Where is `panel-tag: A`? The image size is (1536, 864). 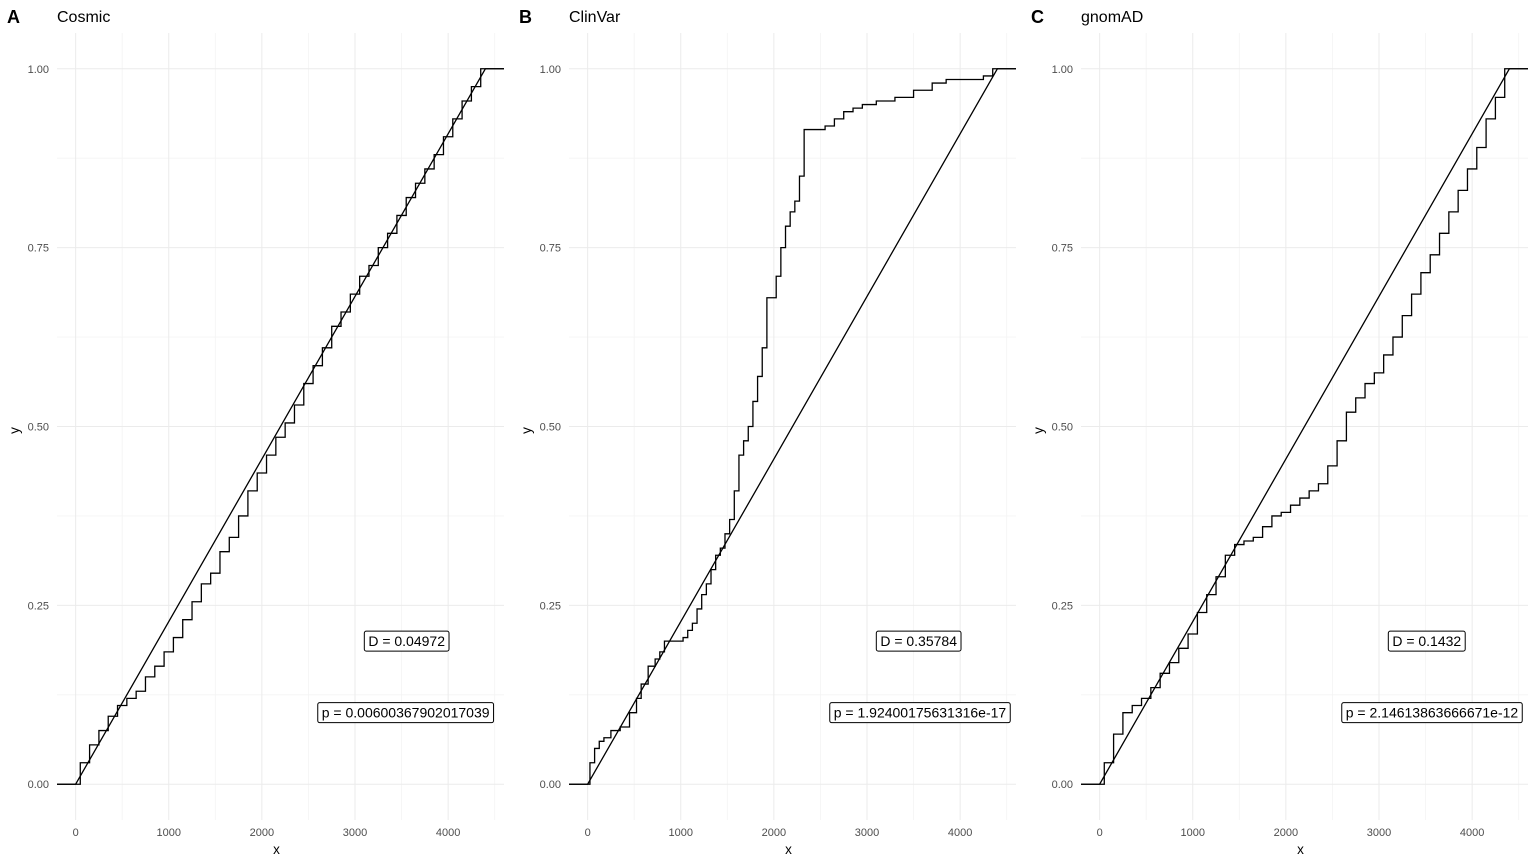 panel-tag: A is located at coordinates (13, 17).